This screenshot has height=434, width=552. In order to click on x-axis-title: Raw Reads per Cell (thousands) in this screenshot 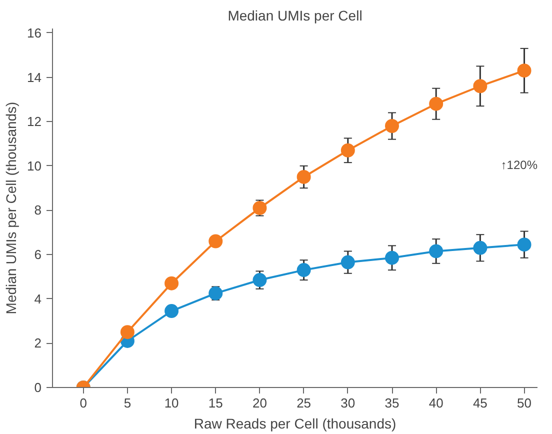, I will do `click(295, 424)`.